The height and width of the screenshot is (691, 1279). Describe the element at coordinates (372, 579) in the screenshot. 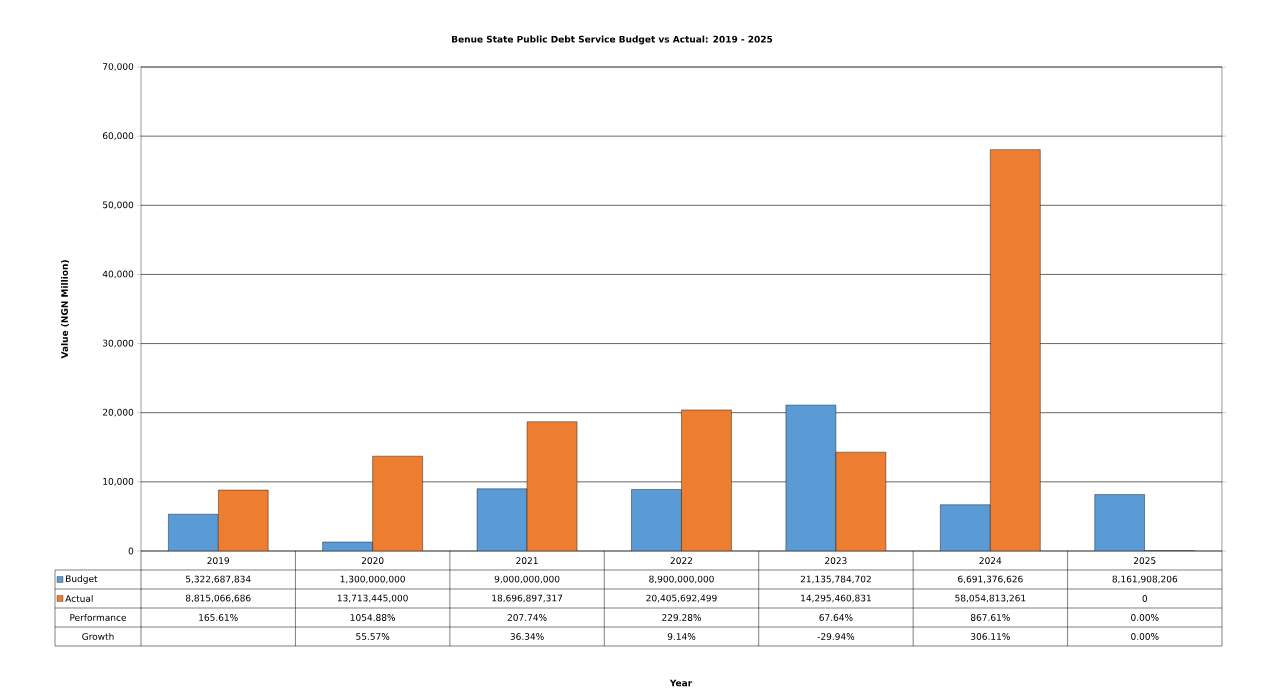

I see `text: 1,300,000,000` at that location.